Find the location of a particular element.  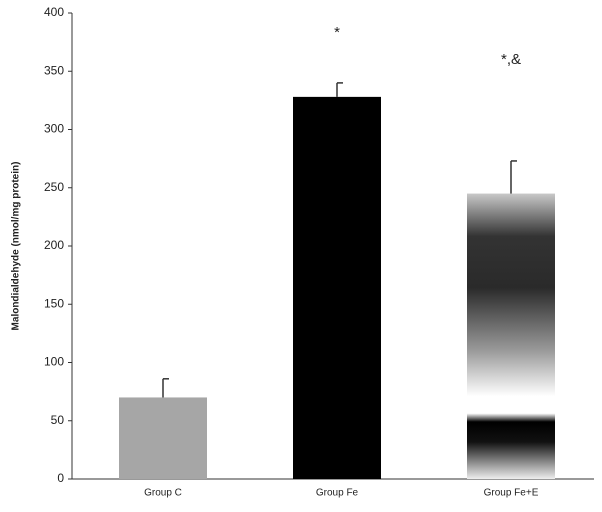

annotation: * is located at coordinates (337, 32).